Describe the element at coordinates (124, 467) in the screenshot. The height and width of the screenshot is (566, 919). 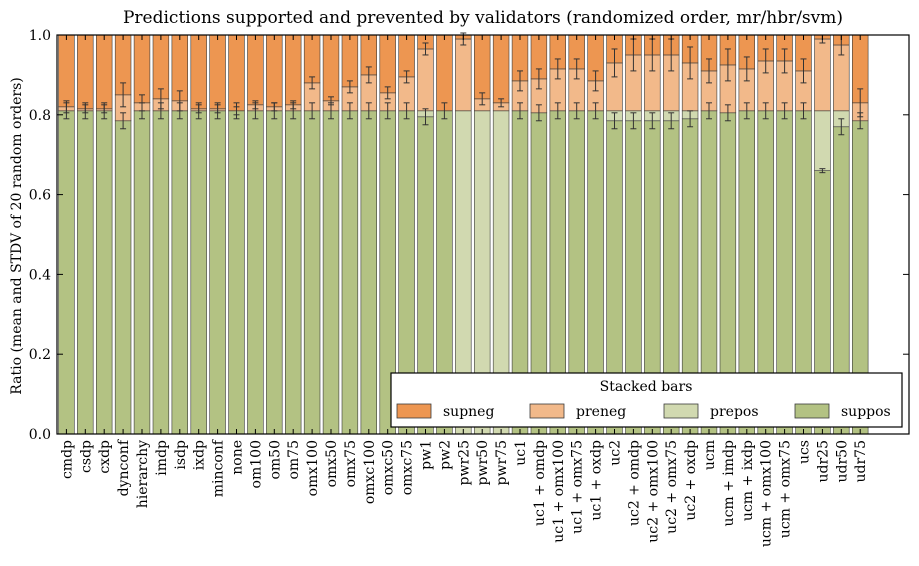
I see `x-tick-label: dynconf` at that location.